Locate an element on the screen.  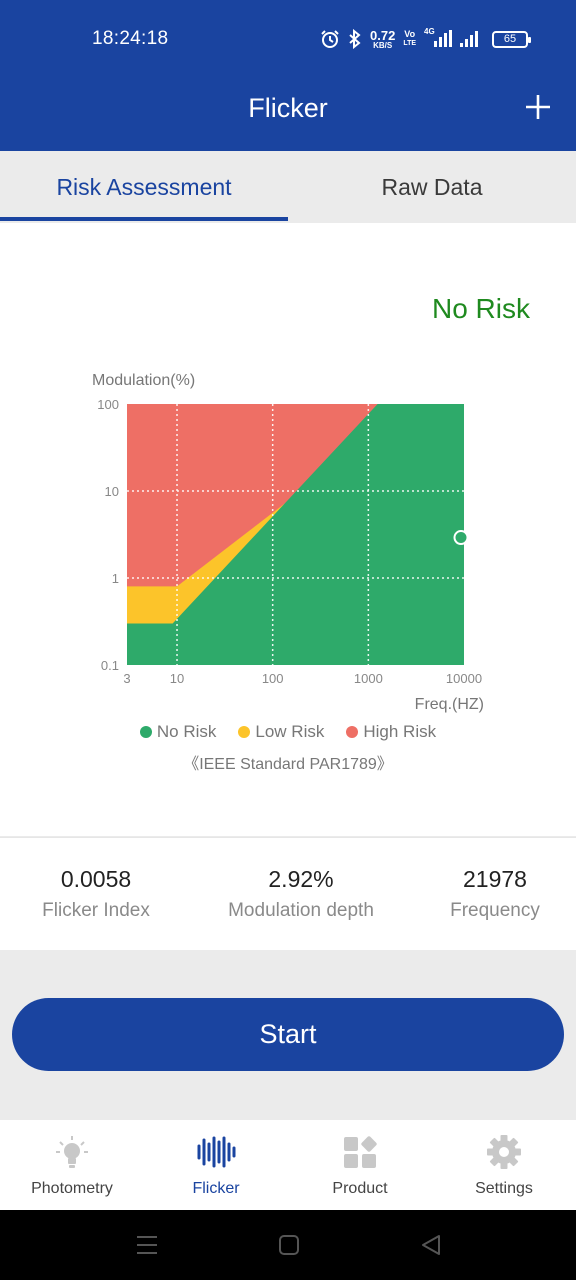
legend-item-high-risk: High Risk is located at coordinates (391, 732).